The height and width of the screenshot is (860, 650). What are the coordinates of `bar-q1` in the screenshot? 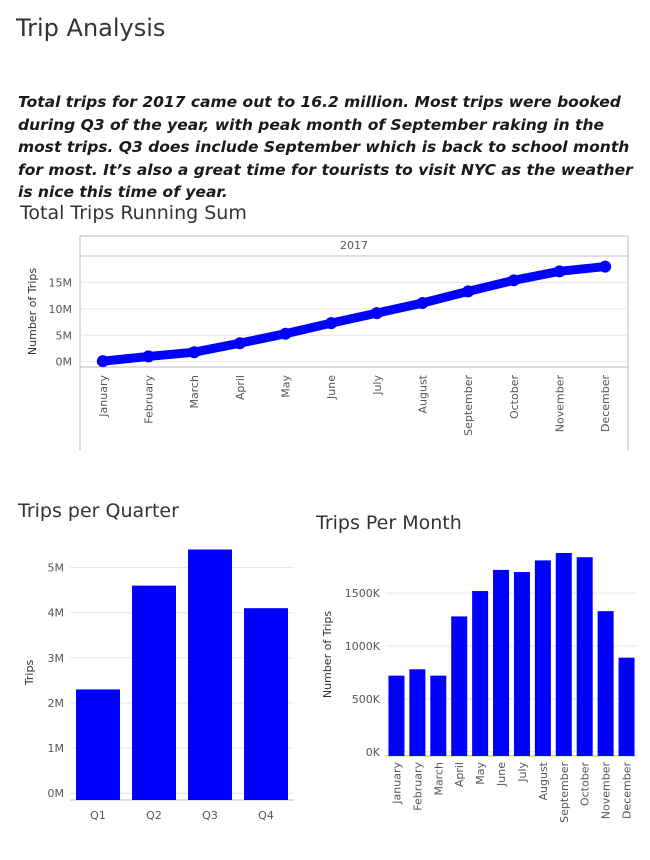 It's located at (98, 744).